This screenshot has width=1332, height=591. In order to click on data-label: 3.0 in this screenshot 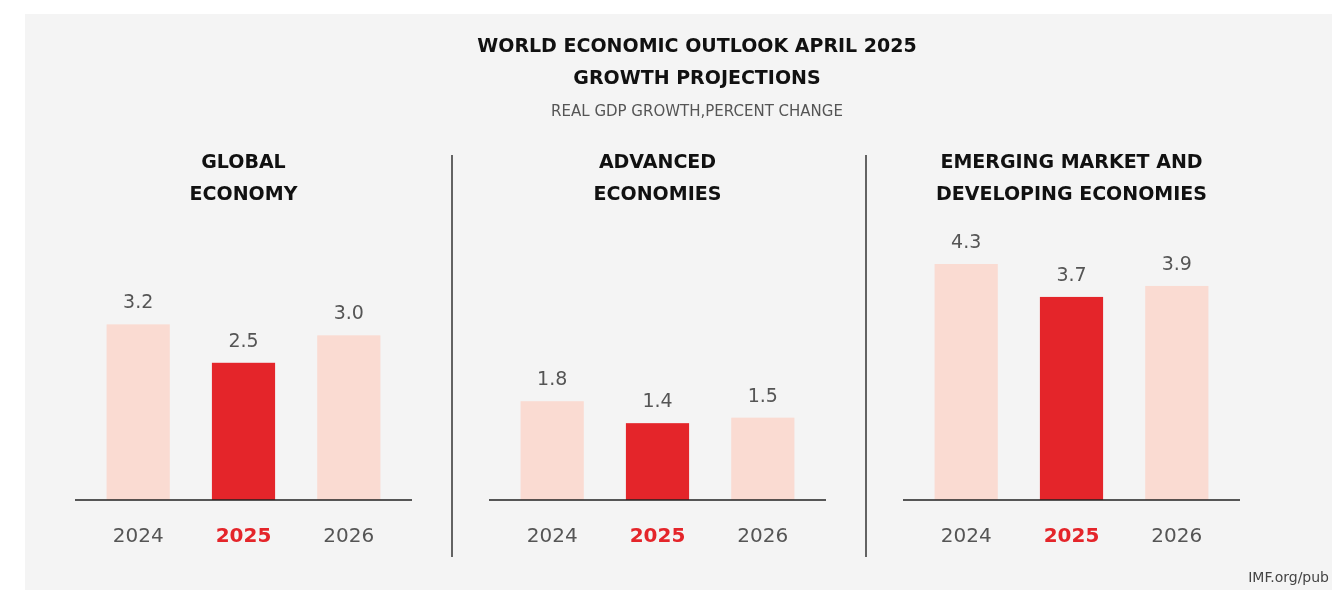, I will do `click(348, 312)`.